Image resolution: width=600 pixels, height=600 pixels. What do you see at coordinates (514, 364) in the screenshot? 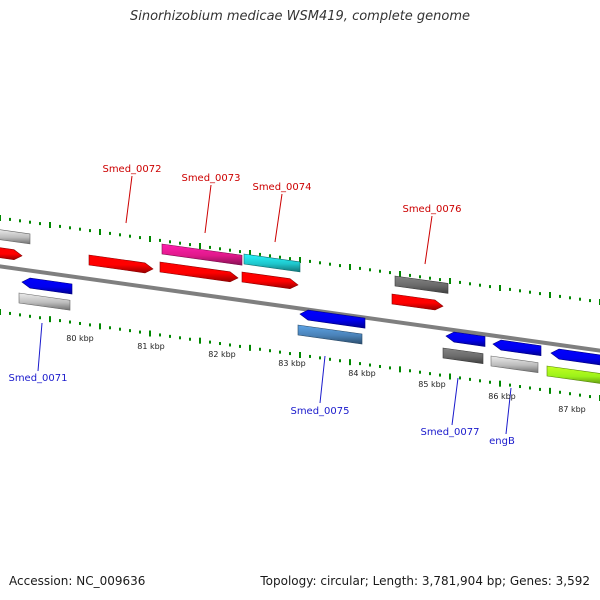
I see `feature-grey-feature-engb` at bounding box center [514, 364].